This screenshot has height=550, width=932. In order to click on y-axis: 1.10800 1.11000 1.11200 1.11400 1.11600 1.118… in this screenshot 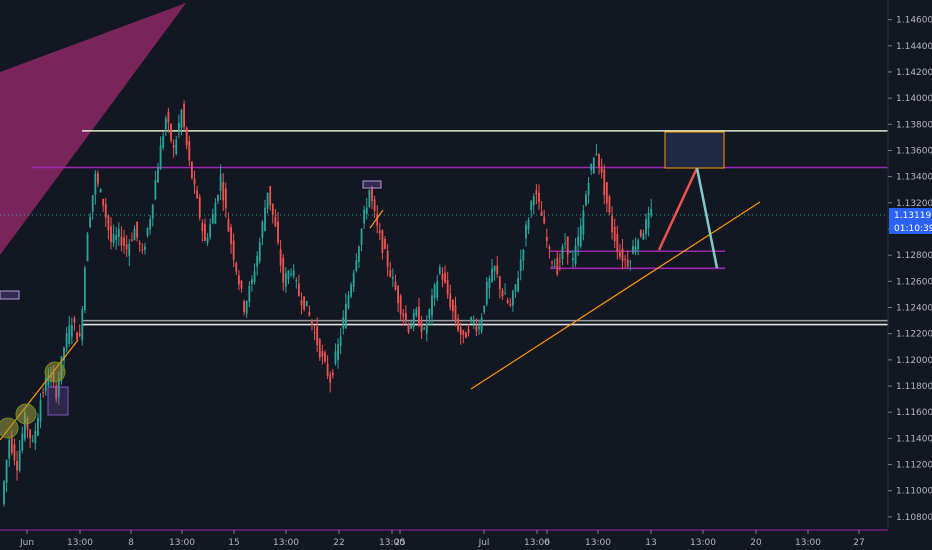, I will do `click(910, 269)`.